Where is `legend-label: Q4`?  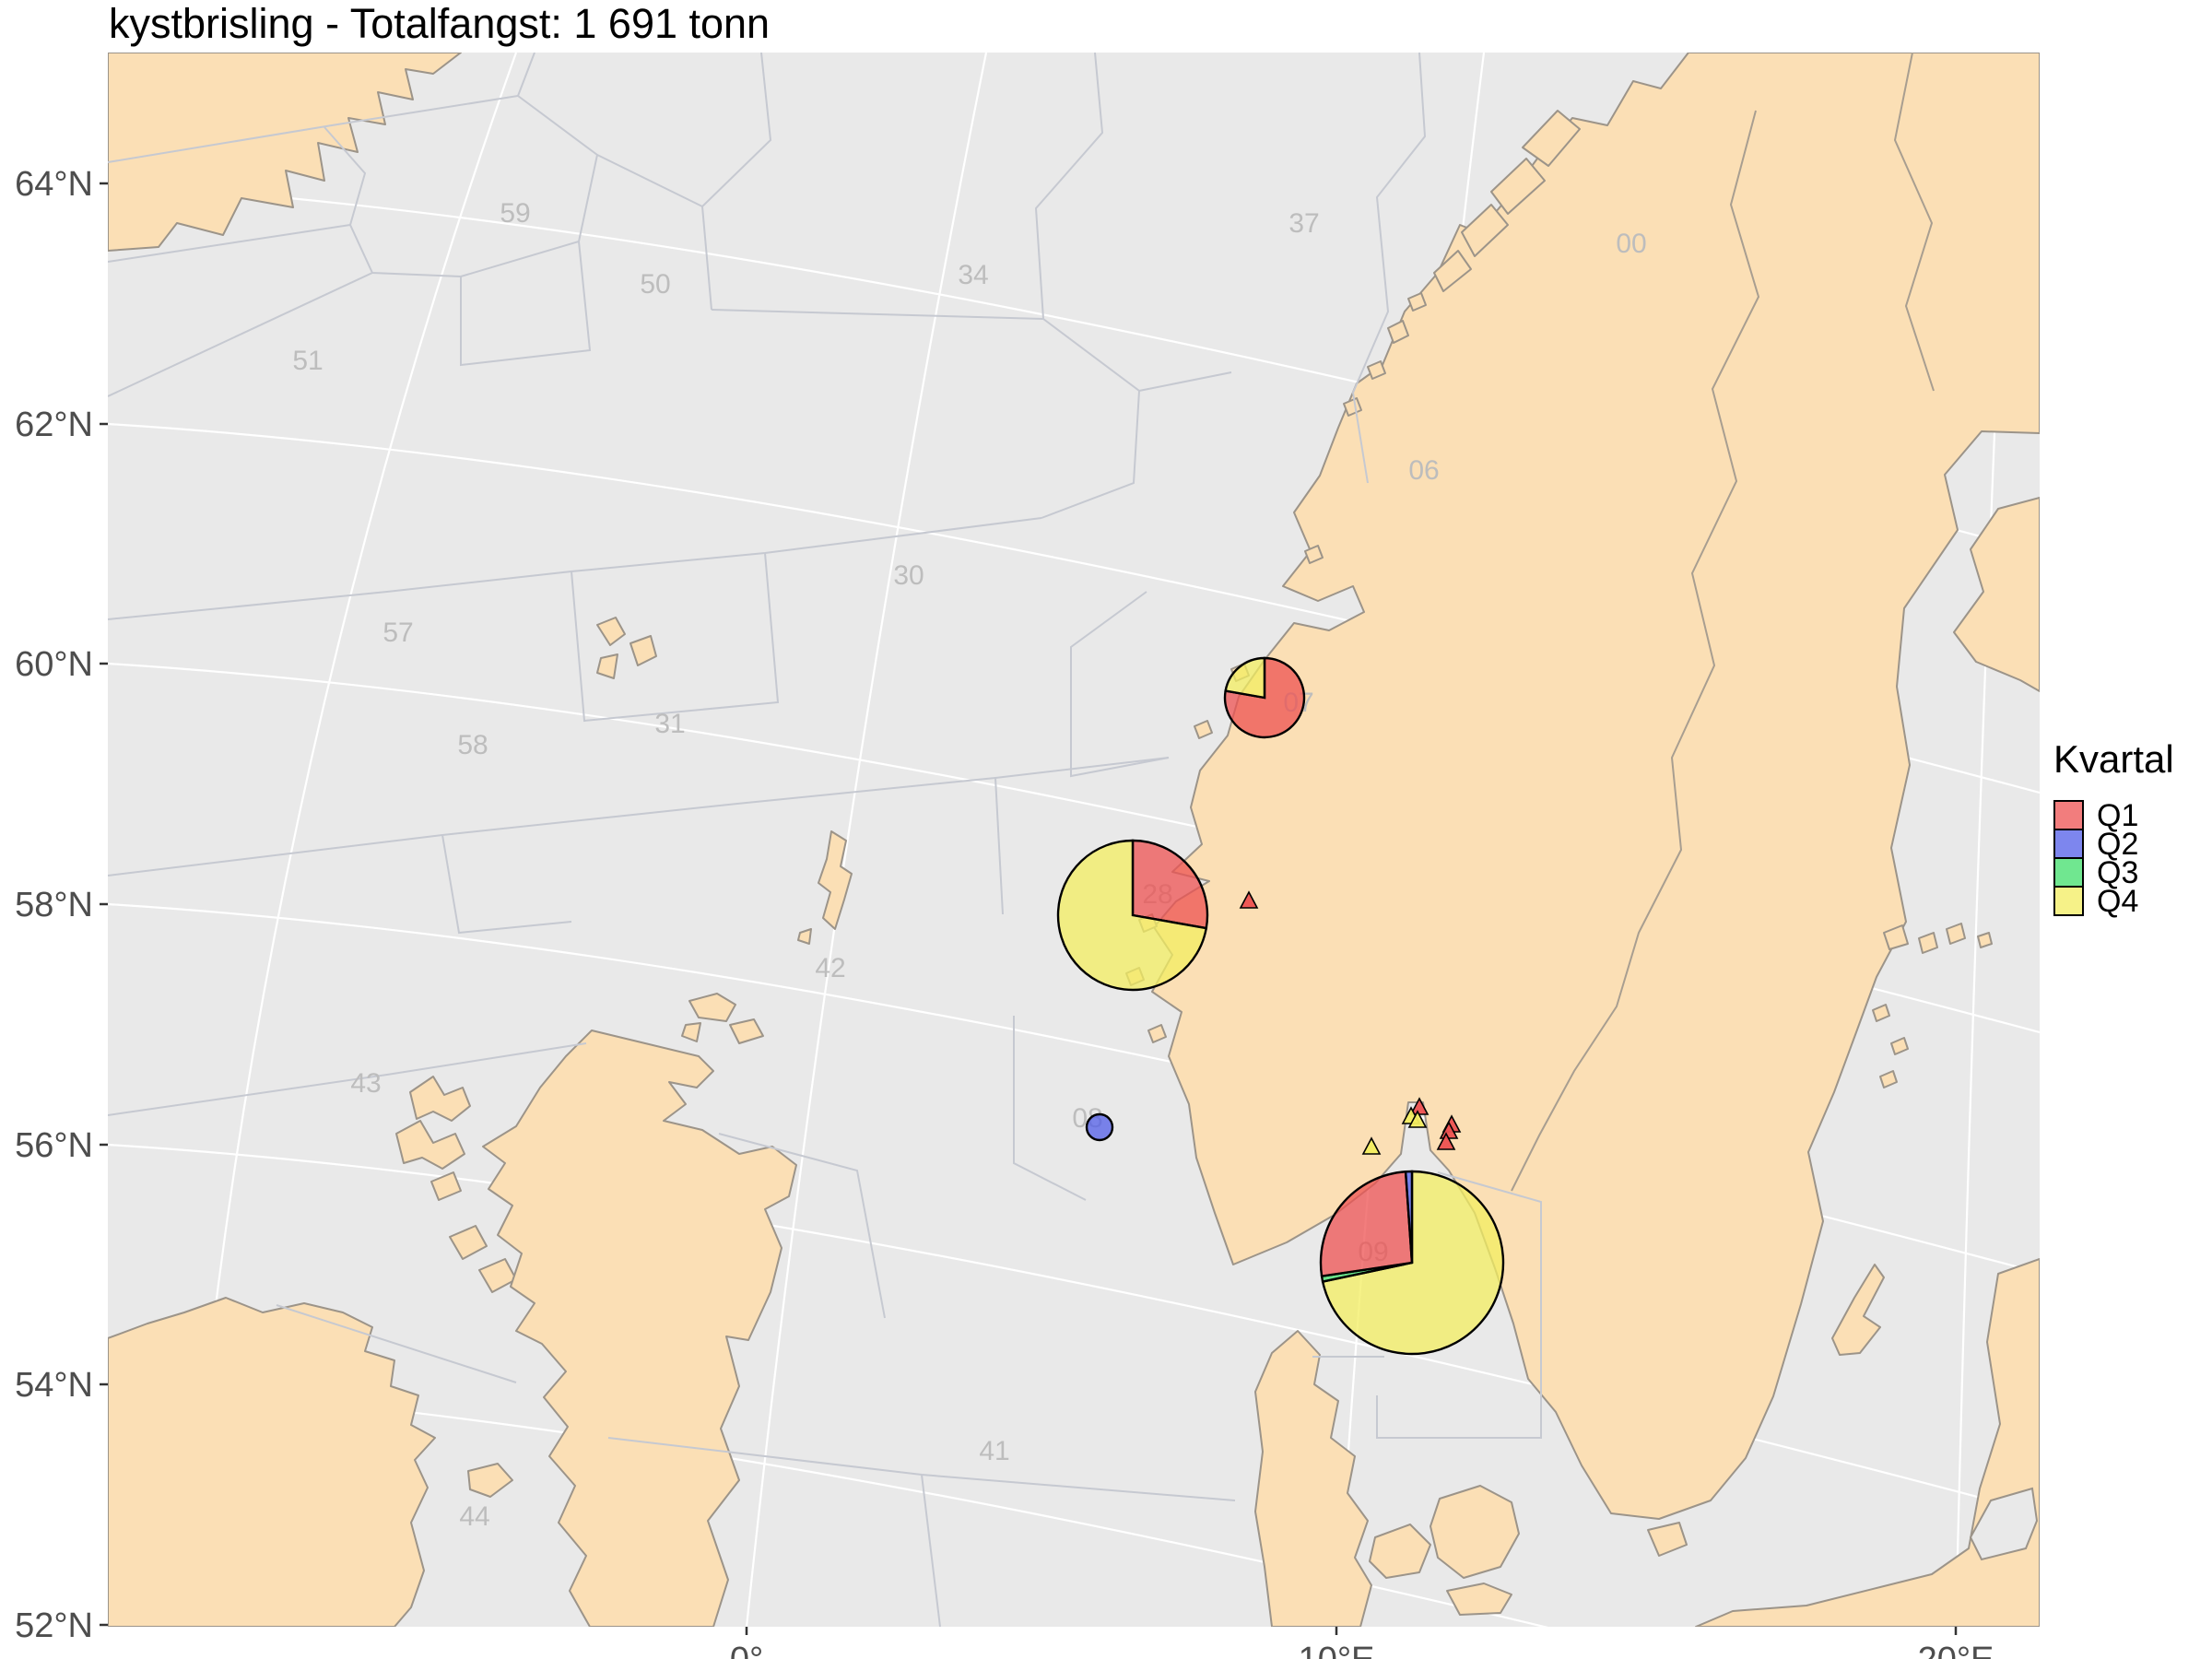 legend-label: Q4 is located at coordinates (2118, 901).